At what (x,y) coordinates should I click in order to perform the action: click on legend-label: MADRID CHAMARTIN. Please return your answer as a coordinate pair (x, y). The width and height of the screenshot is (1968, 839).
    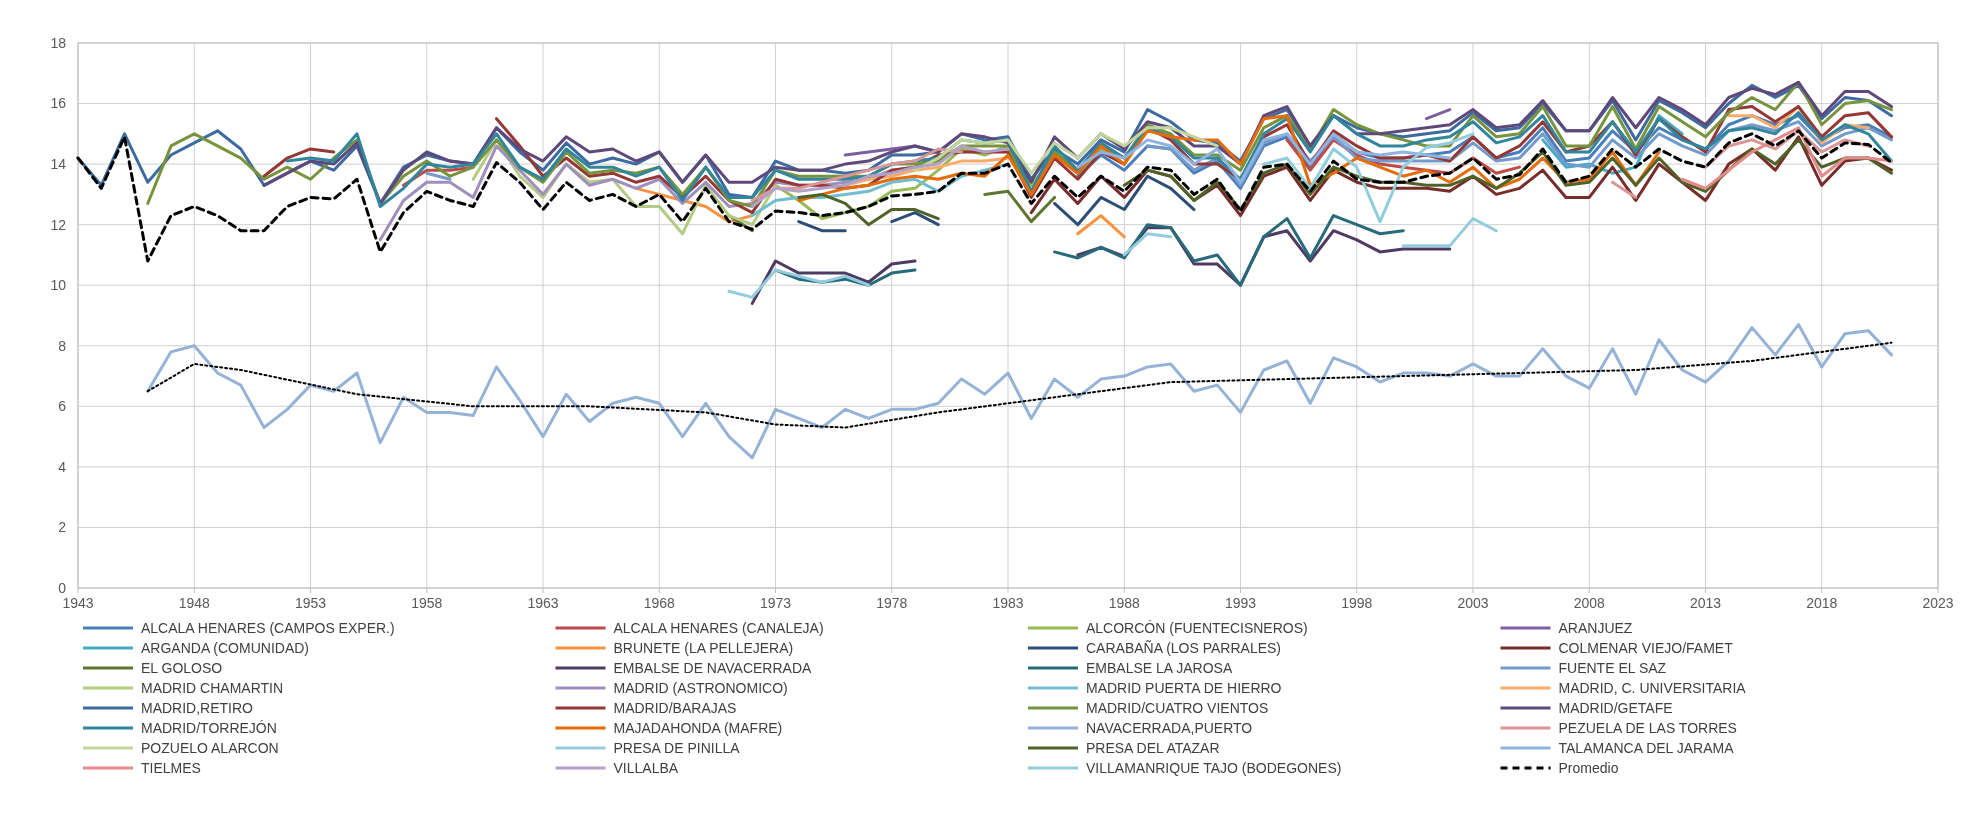
    Looking at the image, I should click on (212, 687).